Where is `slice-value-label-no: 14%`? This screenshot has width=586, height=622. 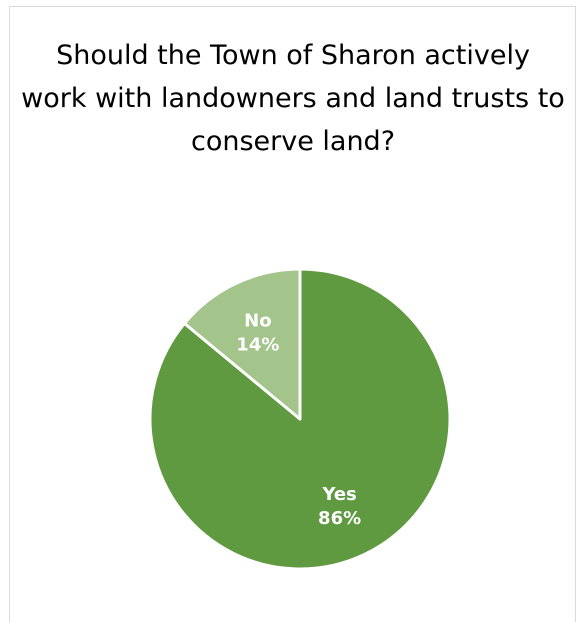
slice-value-label-no: 14% is located at coordinates (257, 344).